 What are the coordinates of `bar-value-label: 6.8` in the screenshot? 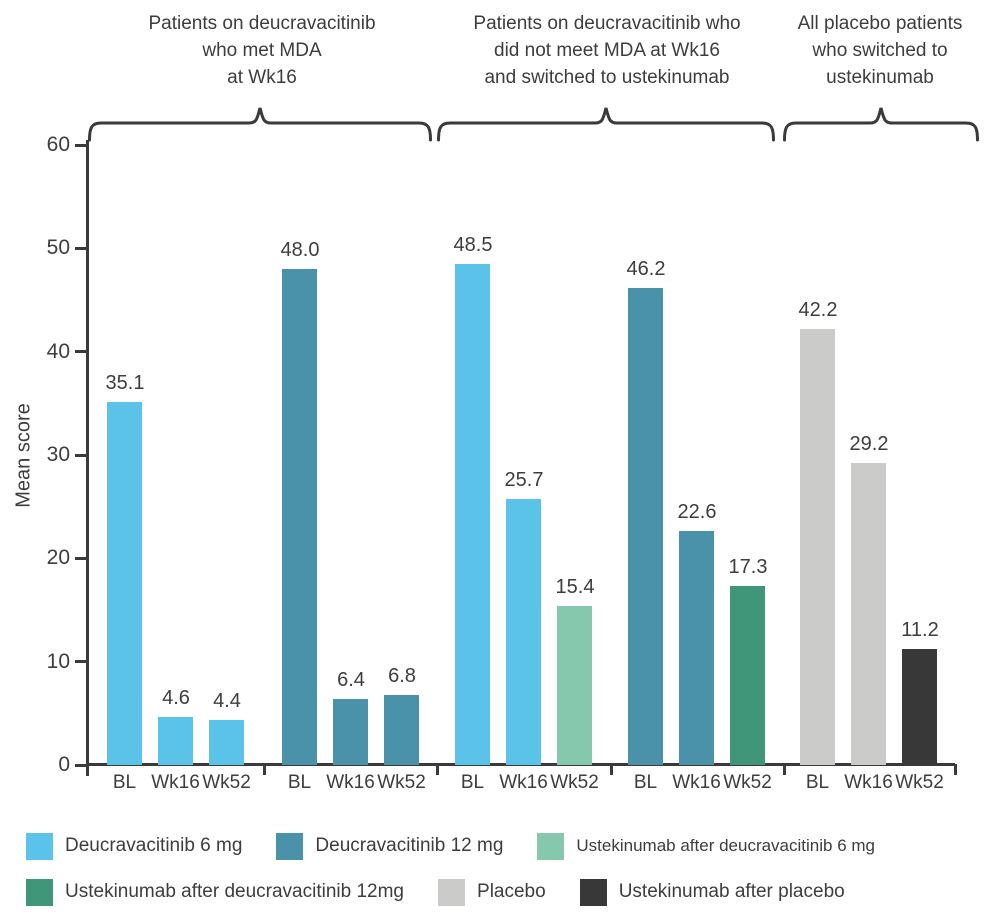 It's located at (402, 675).